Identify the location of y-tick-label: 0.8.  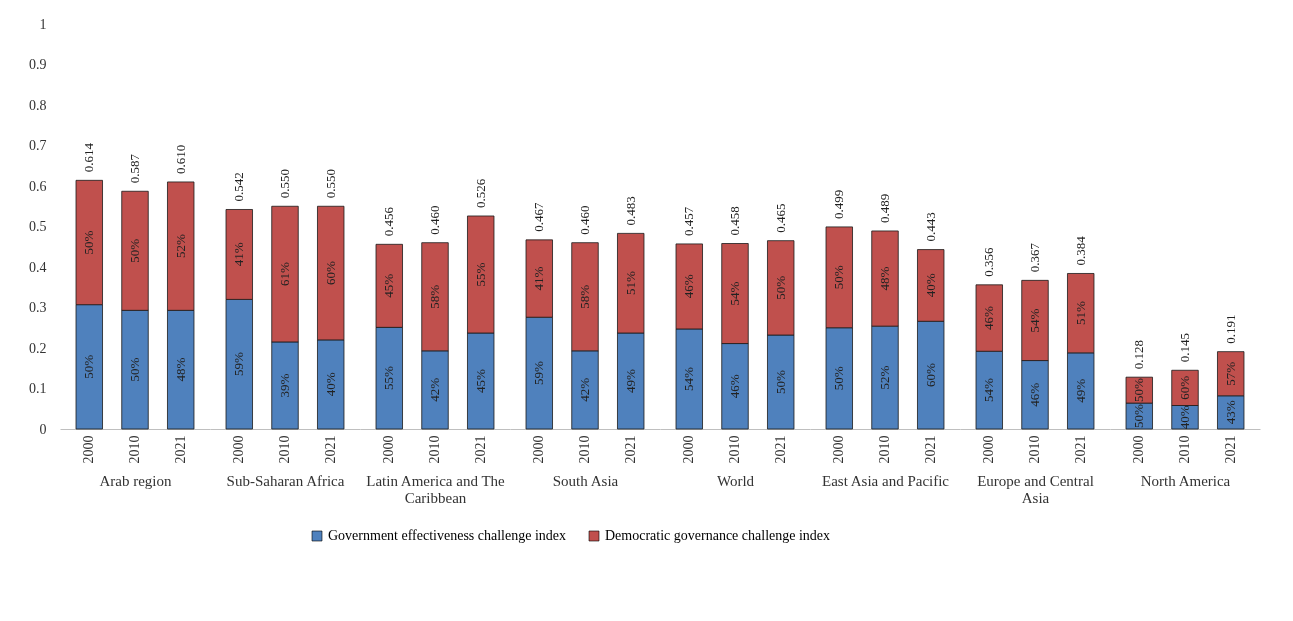
(38, 105).